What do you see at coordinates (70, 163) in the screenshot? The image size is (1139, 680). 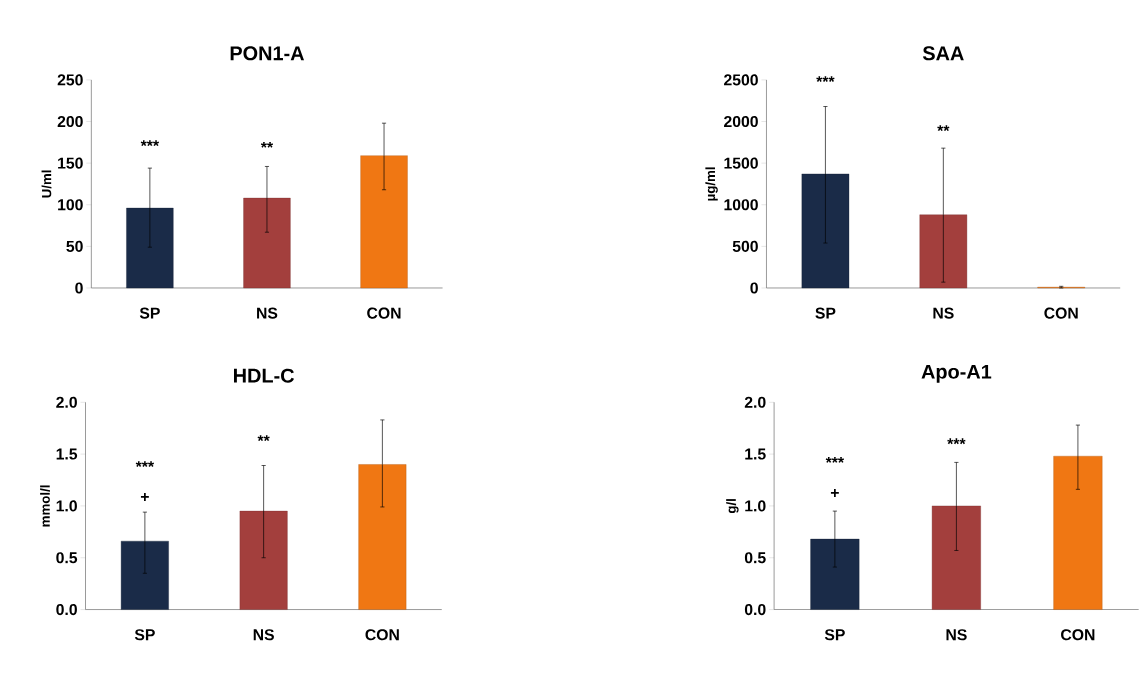 I see `y-tick-label: 150` at bounding box center [70, 163].